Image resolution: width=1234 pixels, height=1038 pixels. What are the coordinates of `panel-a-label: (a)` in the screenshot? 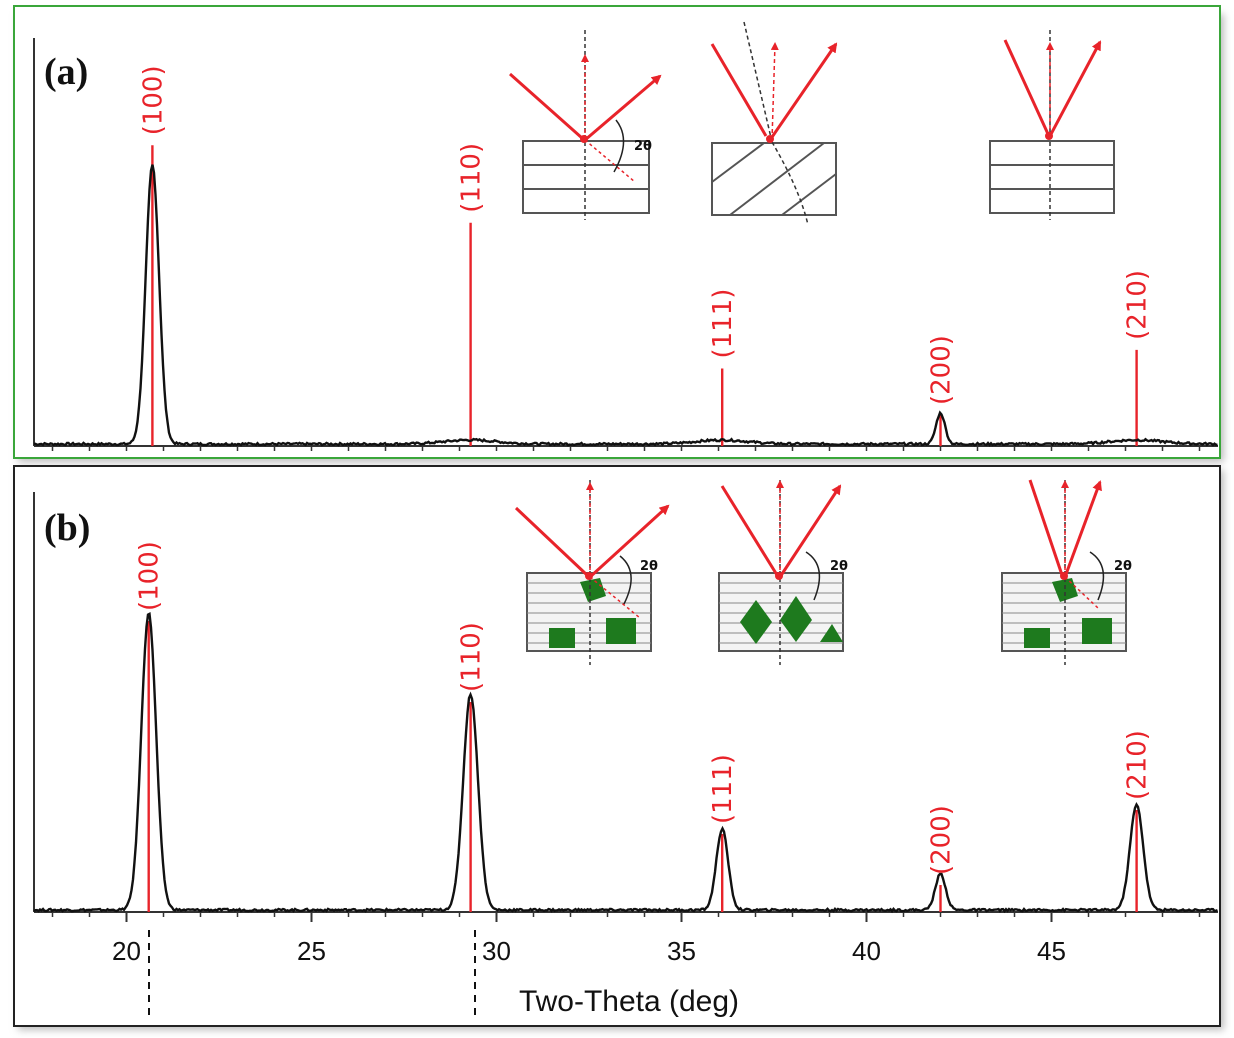 It's located at (66, 72).